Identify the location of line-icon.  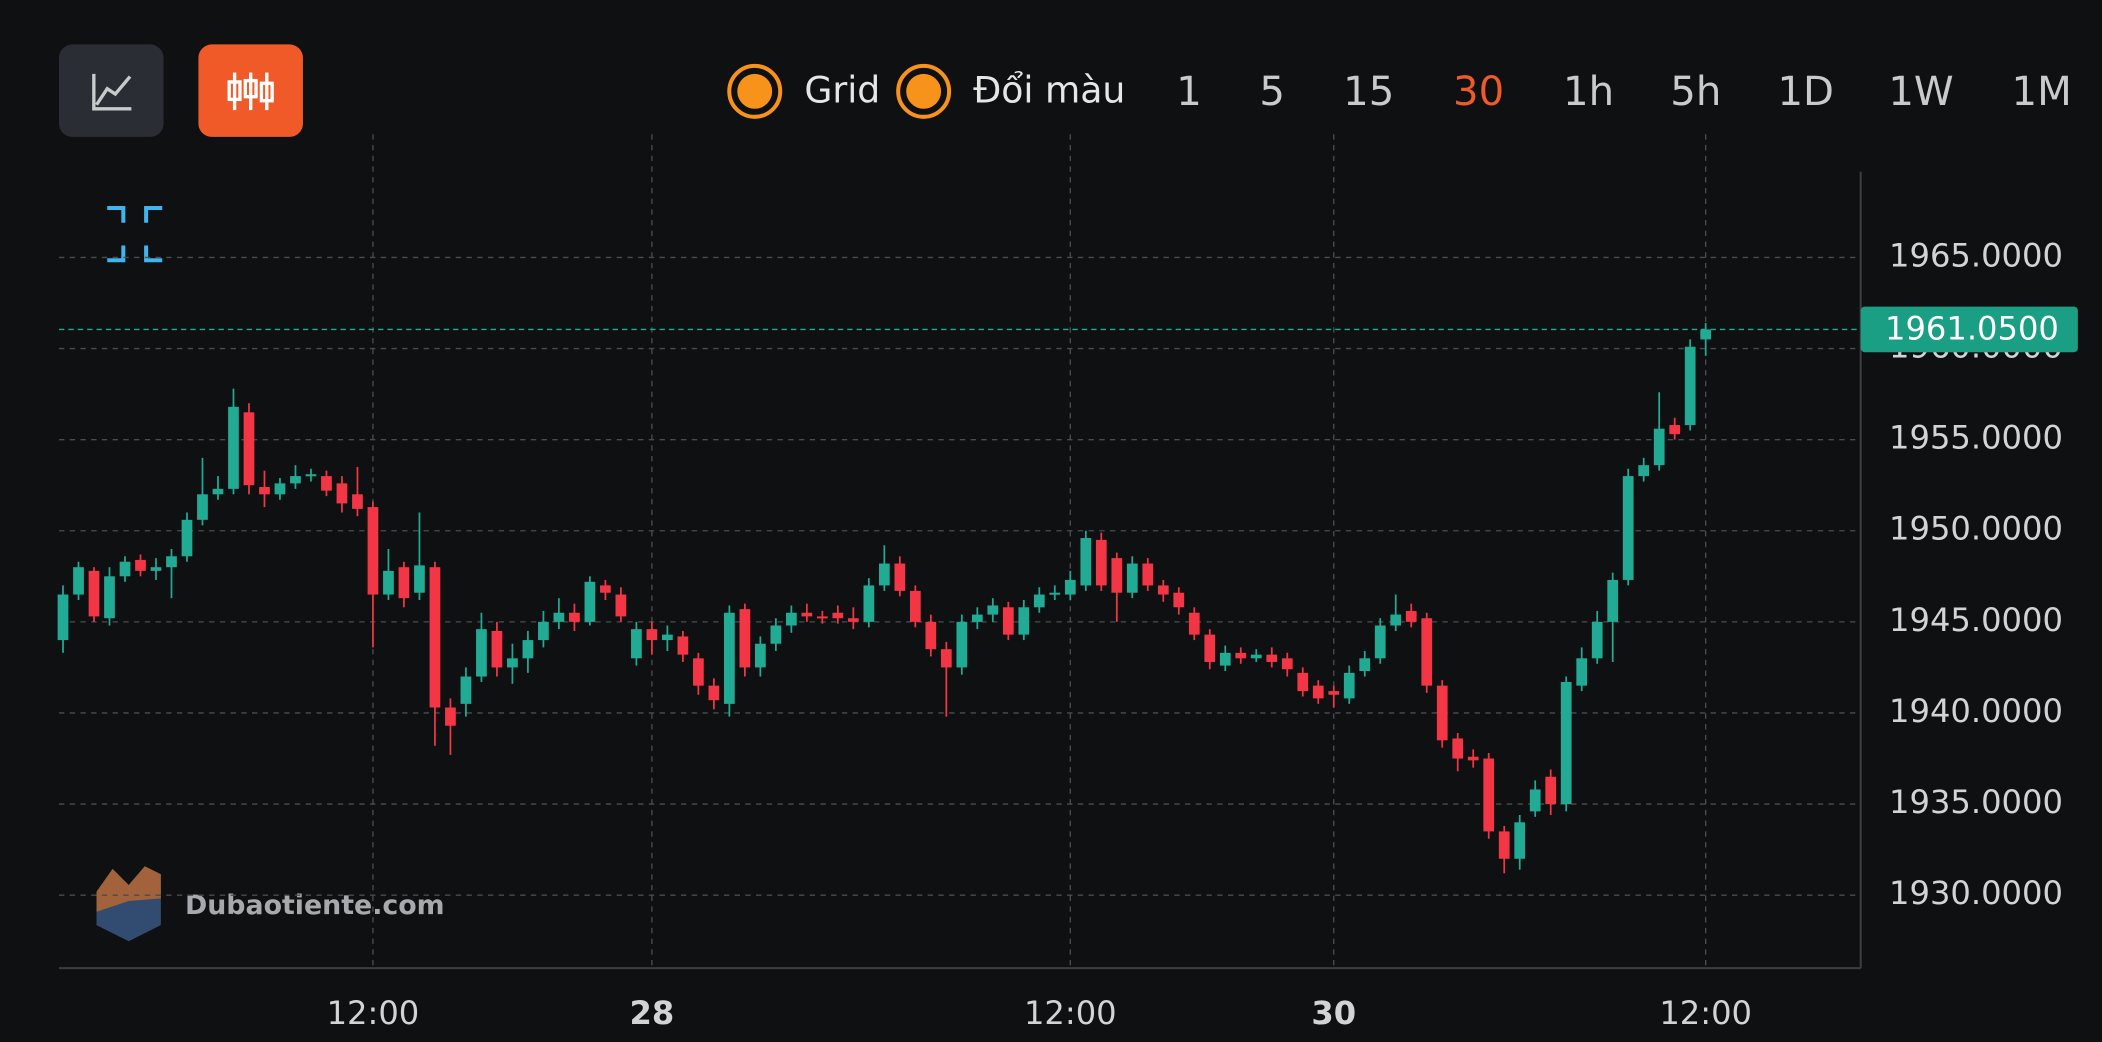
(112, 92).